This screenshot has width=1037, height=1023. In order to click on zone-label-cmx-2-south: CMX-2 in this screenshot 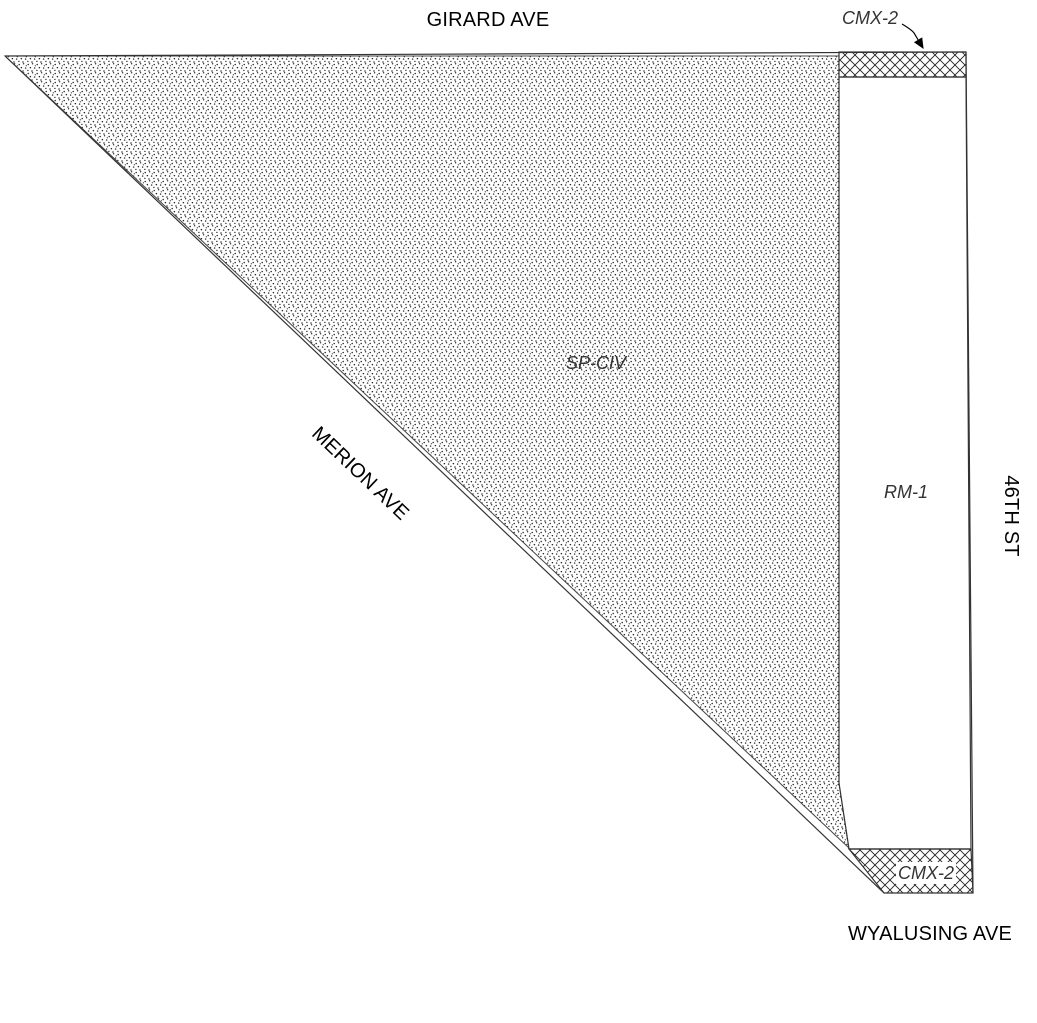, I will do `click(926, 873)`.